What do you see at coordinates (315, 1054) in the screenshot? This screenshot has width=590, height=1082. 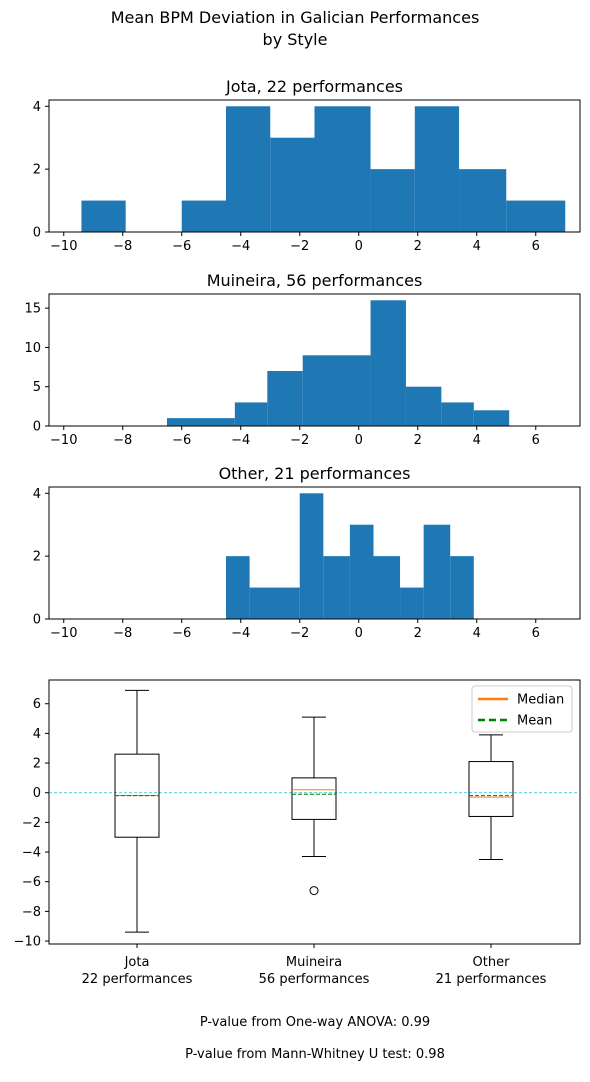 I see `mannwhitney-pvalue: P-value from Mann-Whitney U test: 0.98` at bounding box center [315, 1054].